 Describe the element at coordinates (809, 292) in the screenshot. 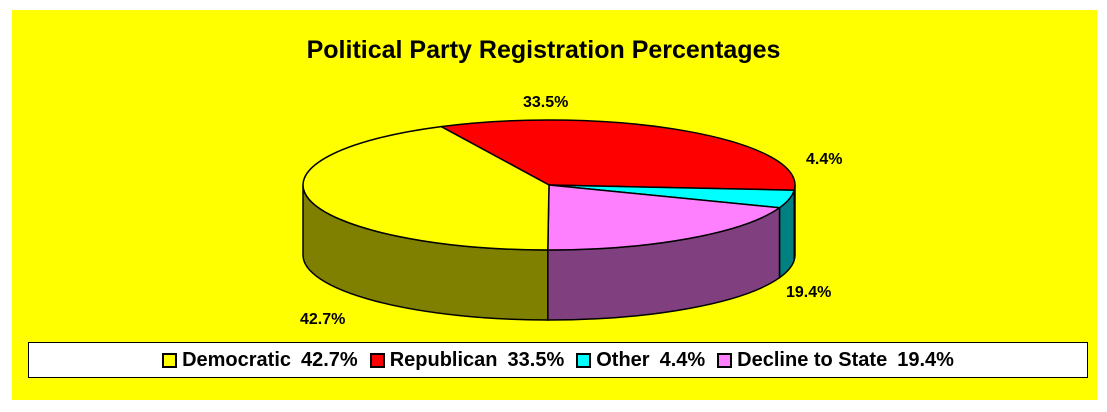

I see `data-label-decline: 19.4%` at that location.